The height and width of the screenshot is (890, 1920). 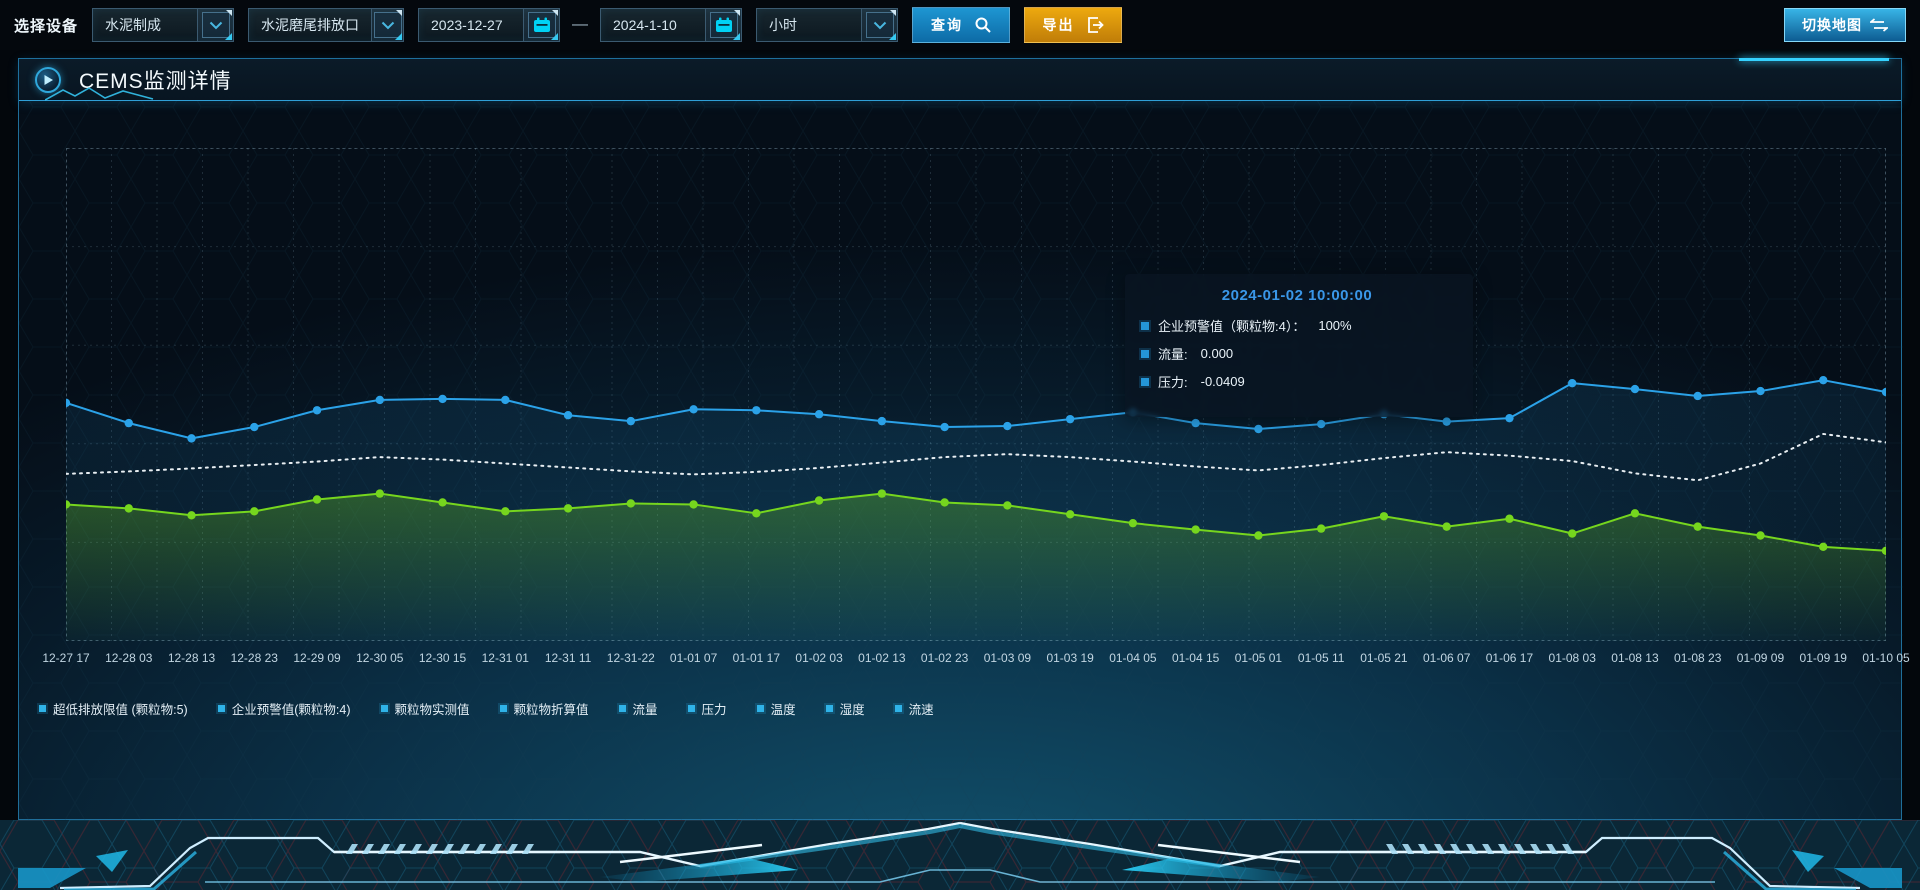 What do you see at coordinates (326, 25) in the screenshot?
I see `outlet-select: 水泥磨尾排放口` at bounding box center [326, 25].